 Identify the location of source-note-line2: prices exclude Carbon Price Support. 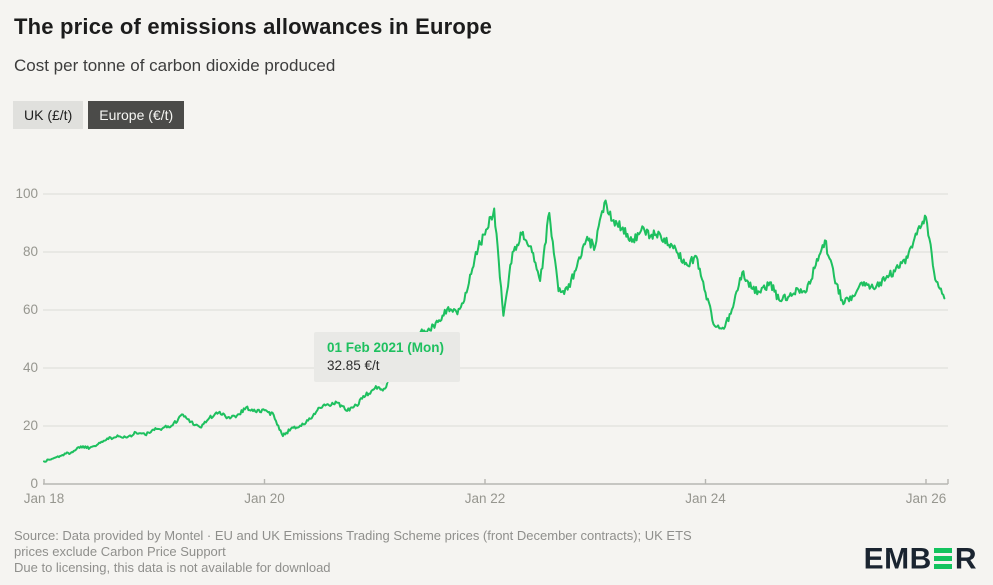
(120, 551).